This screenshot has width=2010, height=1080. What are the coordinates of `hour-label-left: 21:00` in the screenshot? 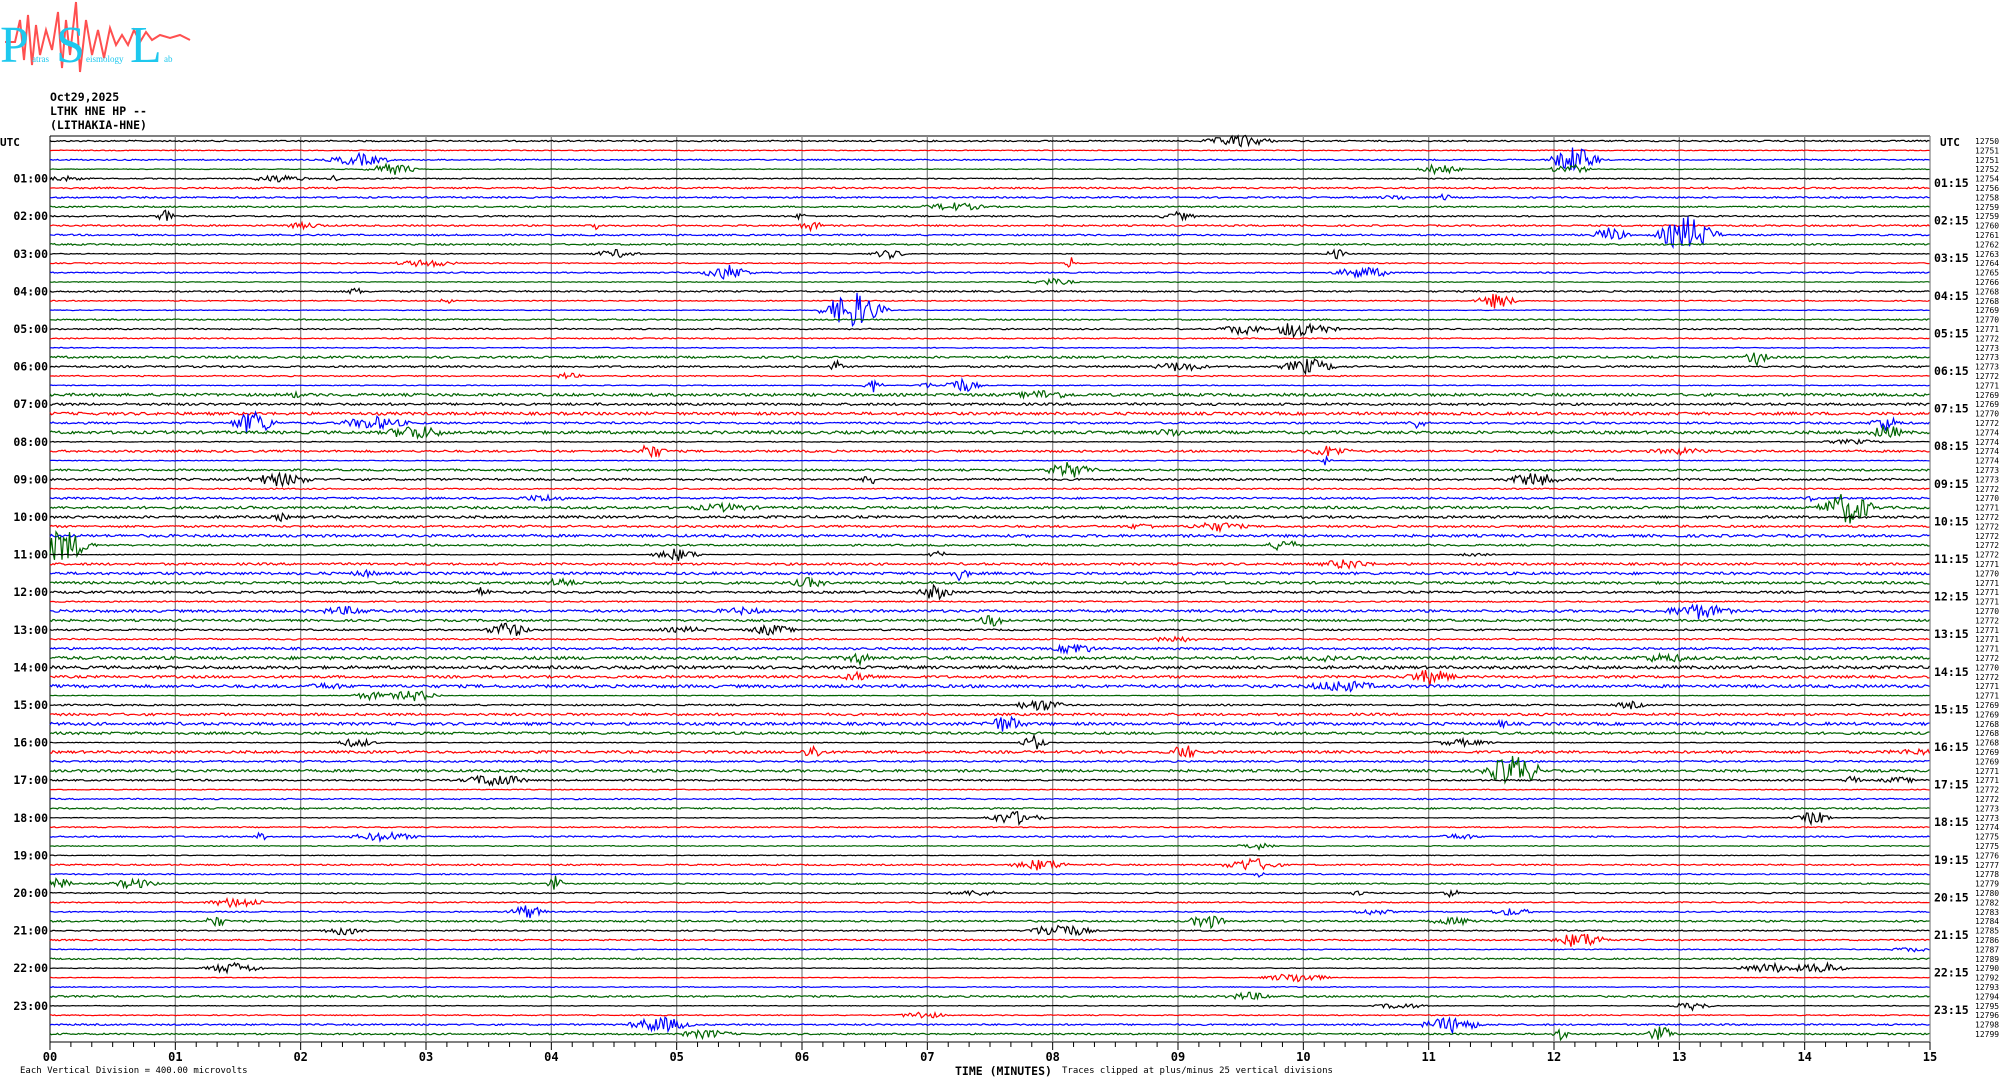 It's located at (30, 931).